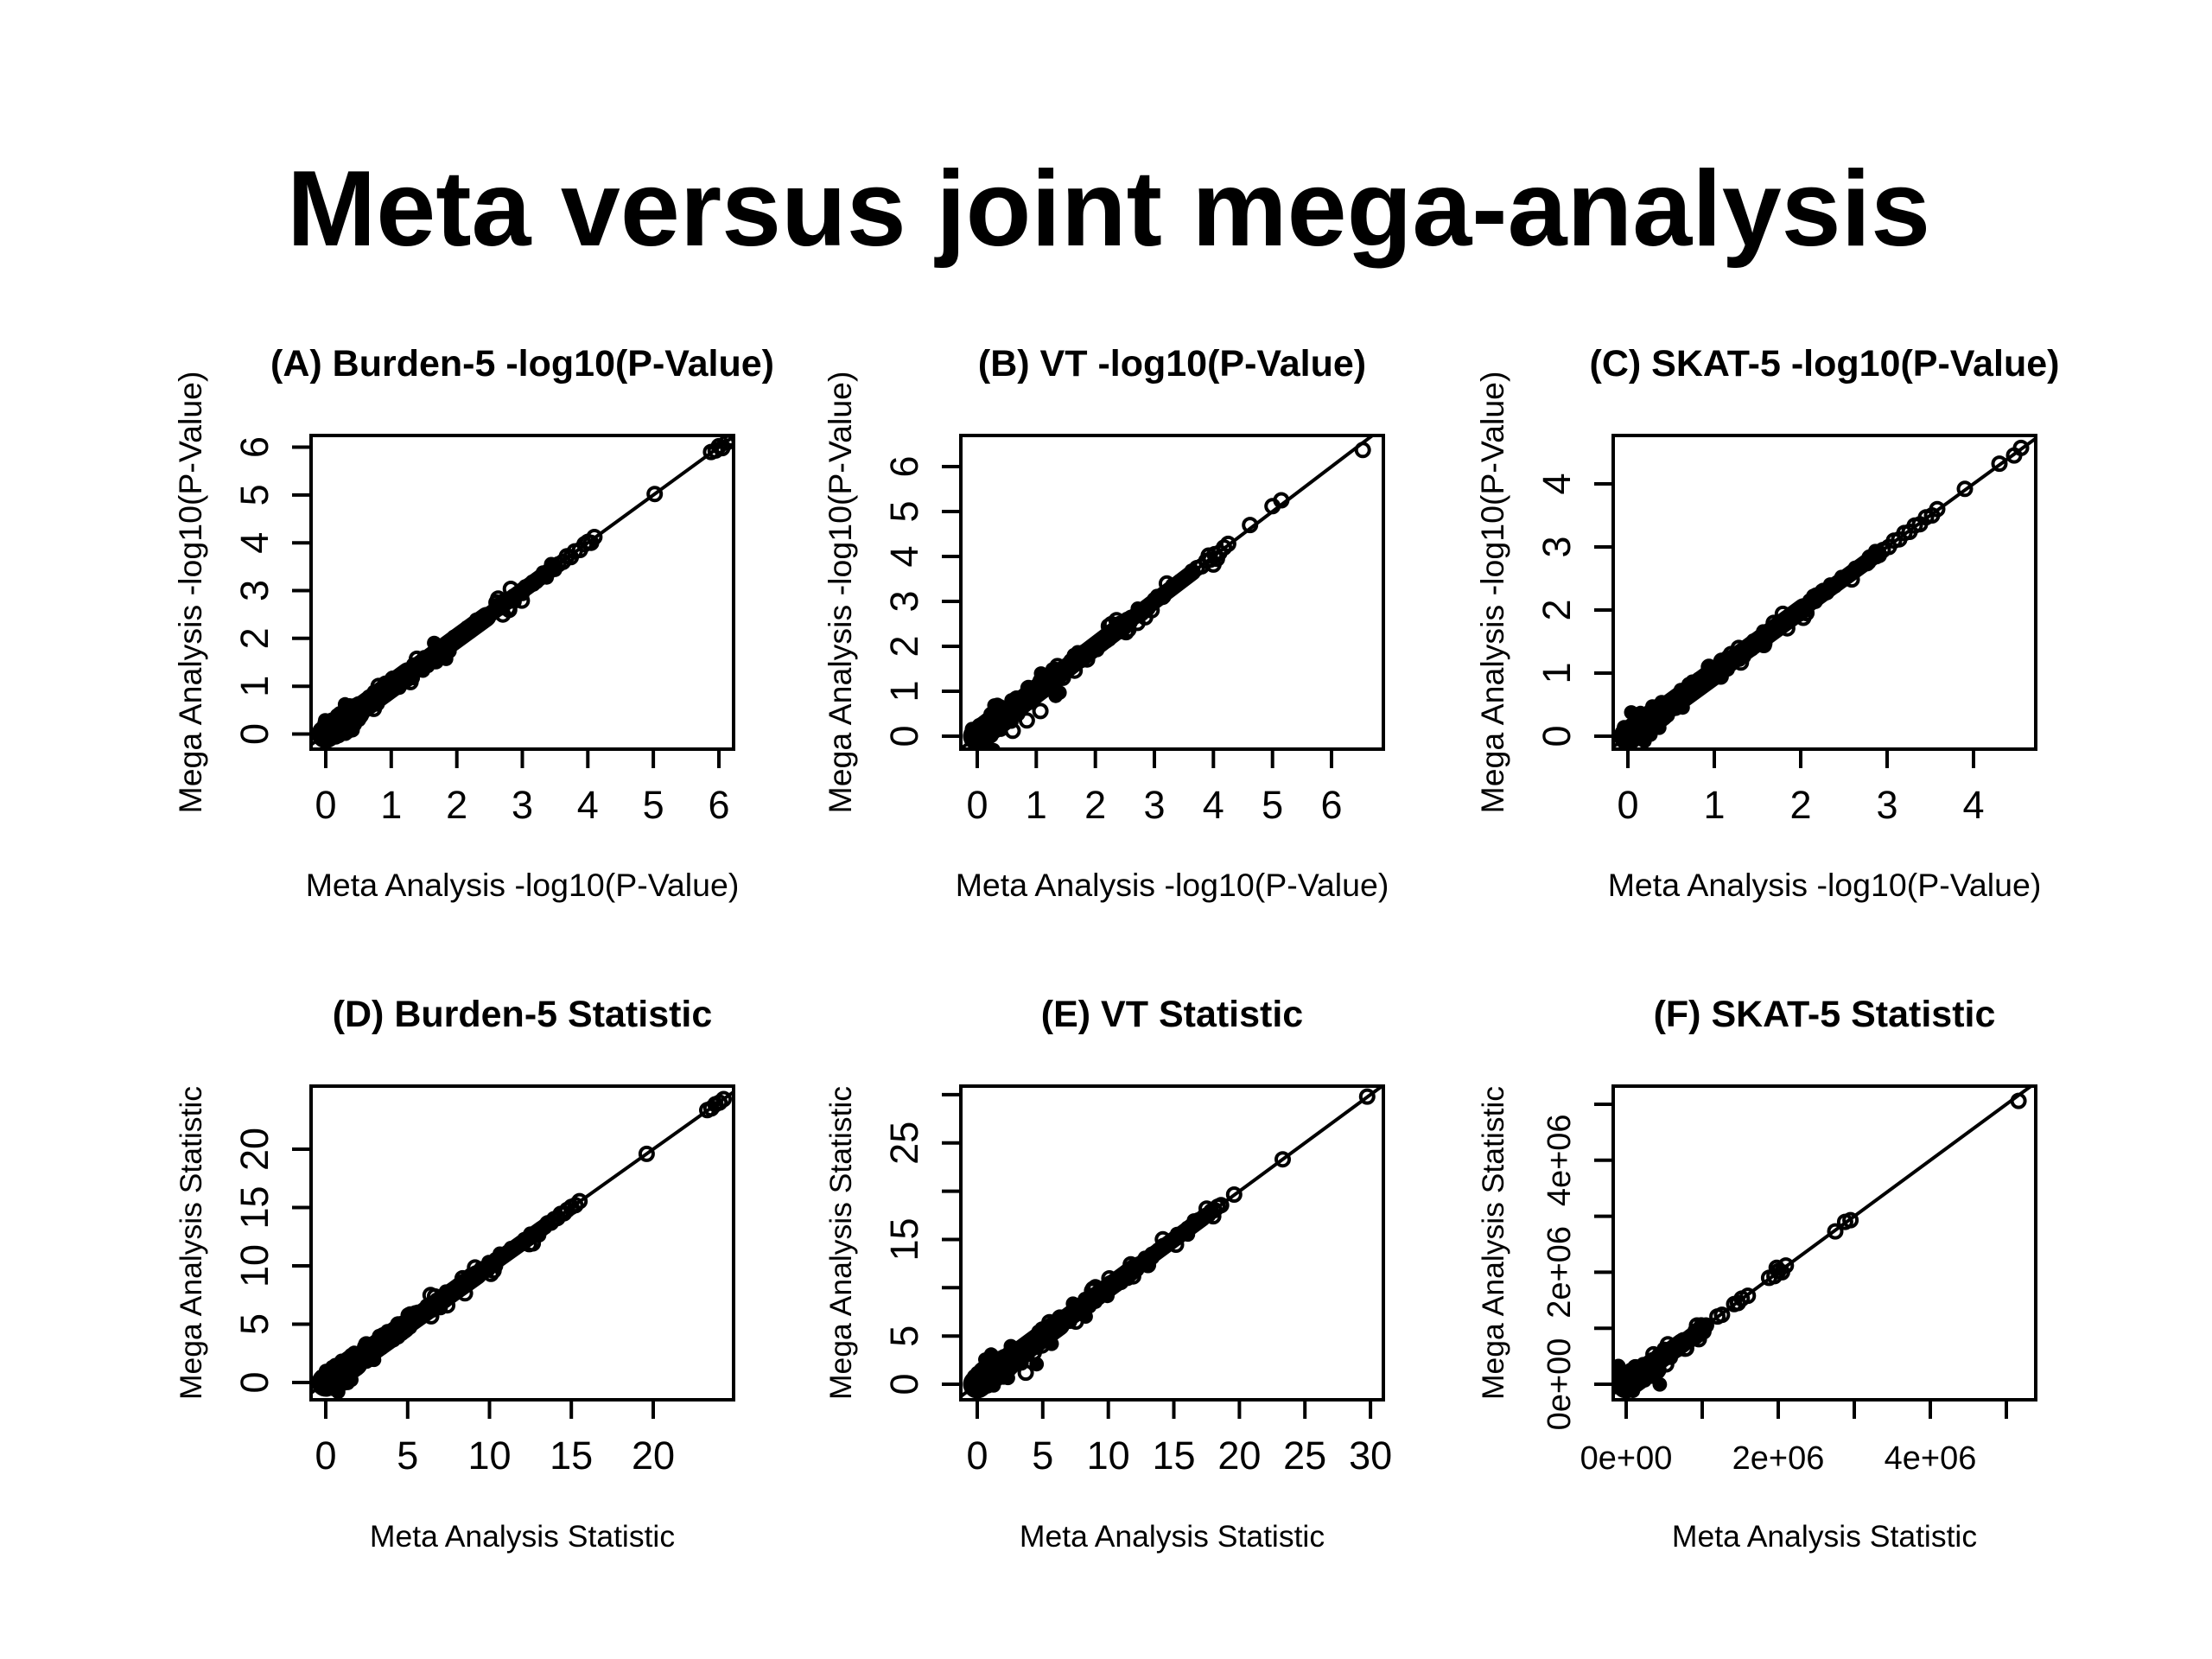 The height and width of the screenshot is (1659, 2212). I want to click on svg-text: (E) VT Statistic, so click(1172, 1014).